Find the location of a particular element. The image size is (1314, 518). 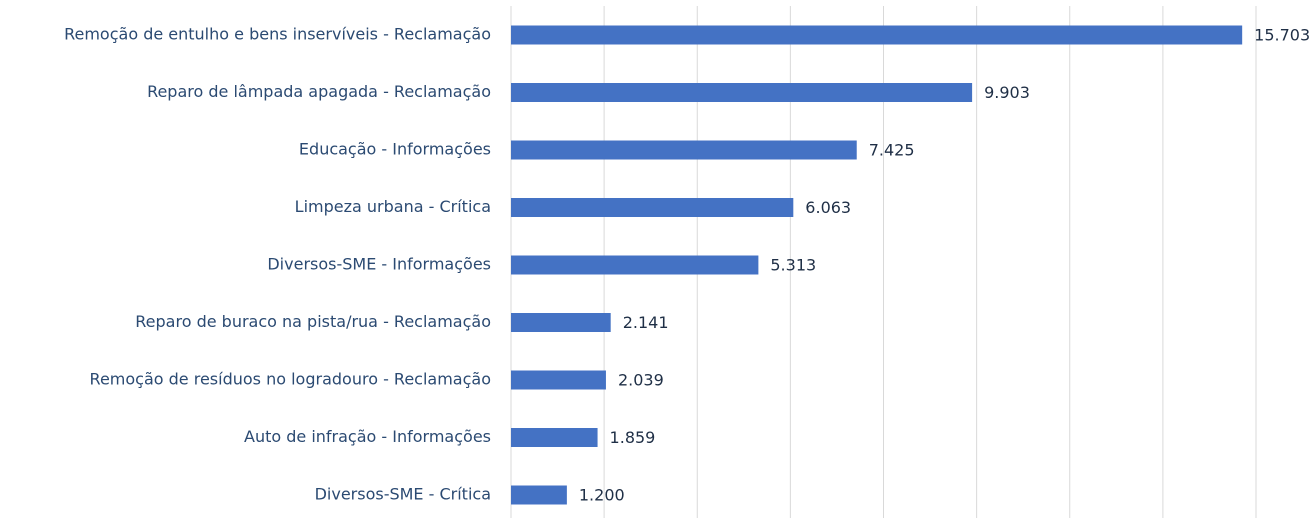

data-label: 5.313 is located at coordinates (793, 265).